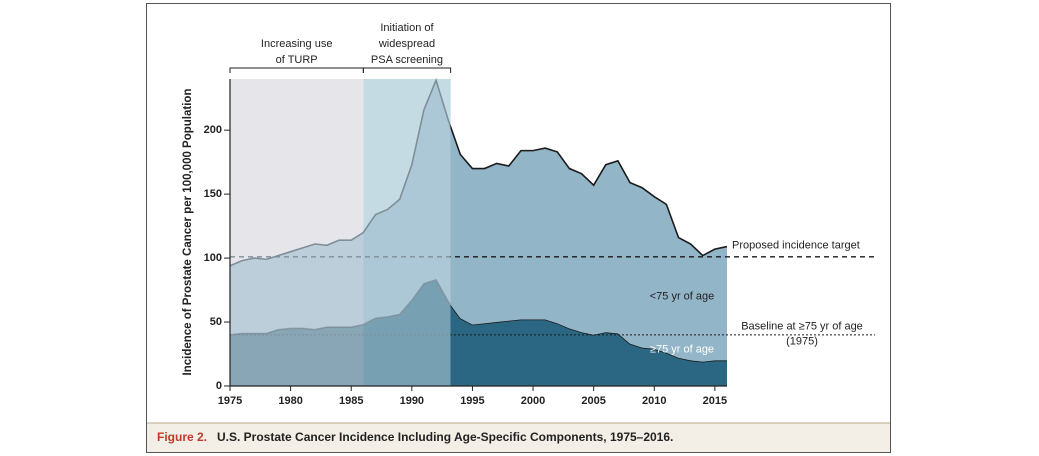 The height and width of the screenshot is (456, 1039). What do you see at coordinates (796, 246) in the screenshot?
I see `reference-label: Proposed incidence target` at bounding box center [796, 246].